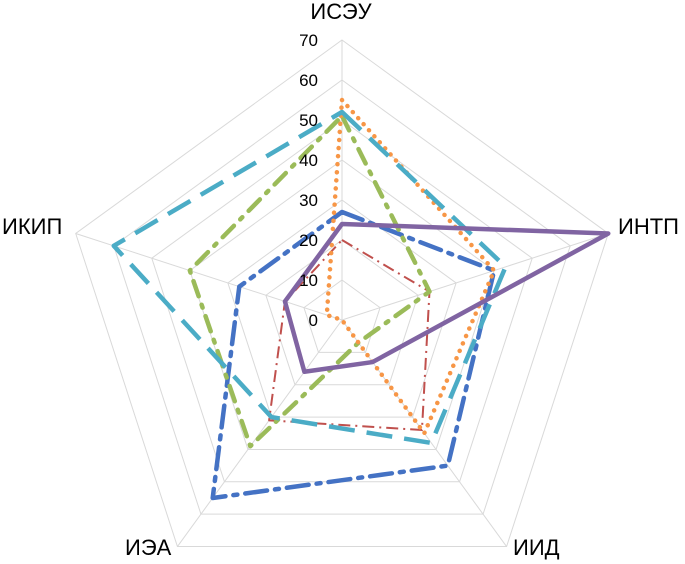 This screenshot has height=564, width=685. I want to click on tick-label: 60, so click(308, 80).